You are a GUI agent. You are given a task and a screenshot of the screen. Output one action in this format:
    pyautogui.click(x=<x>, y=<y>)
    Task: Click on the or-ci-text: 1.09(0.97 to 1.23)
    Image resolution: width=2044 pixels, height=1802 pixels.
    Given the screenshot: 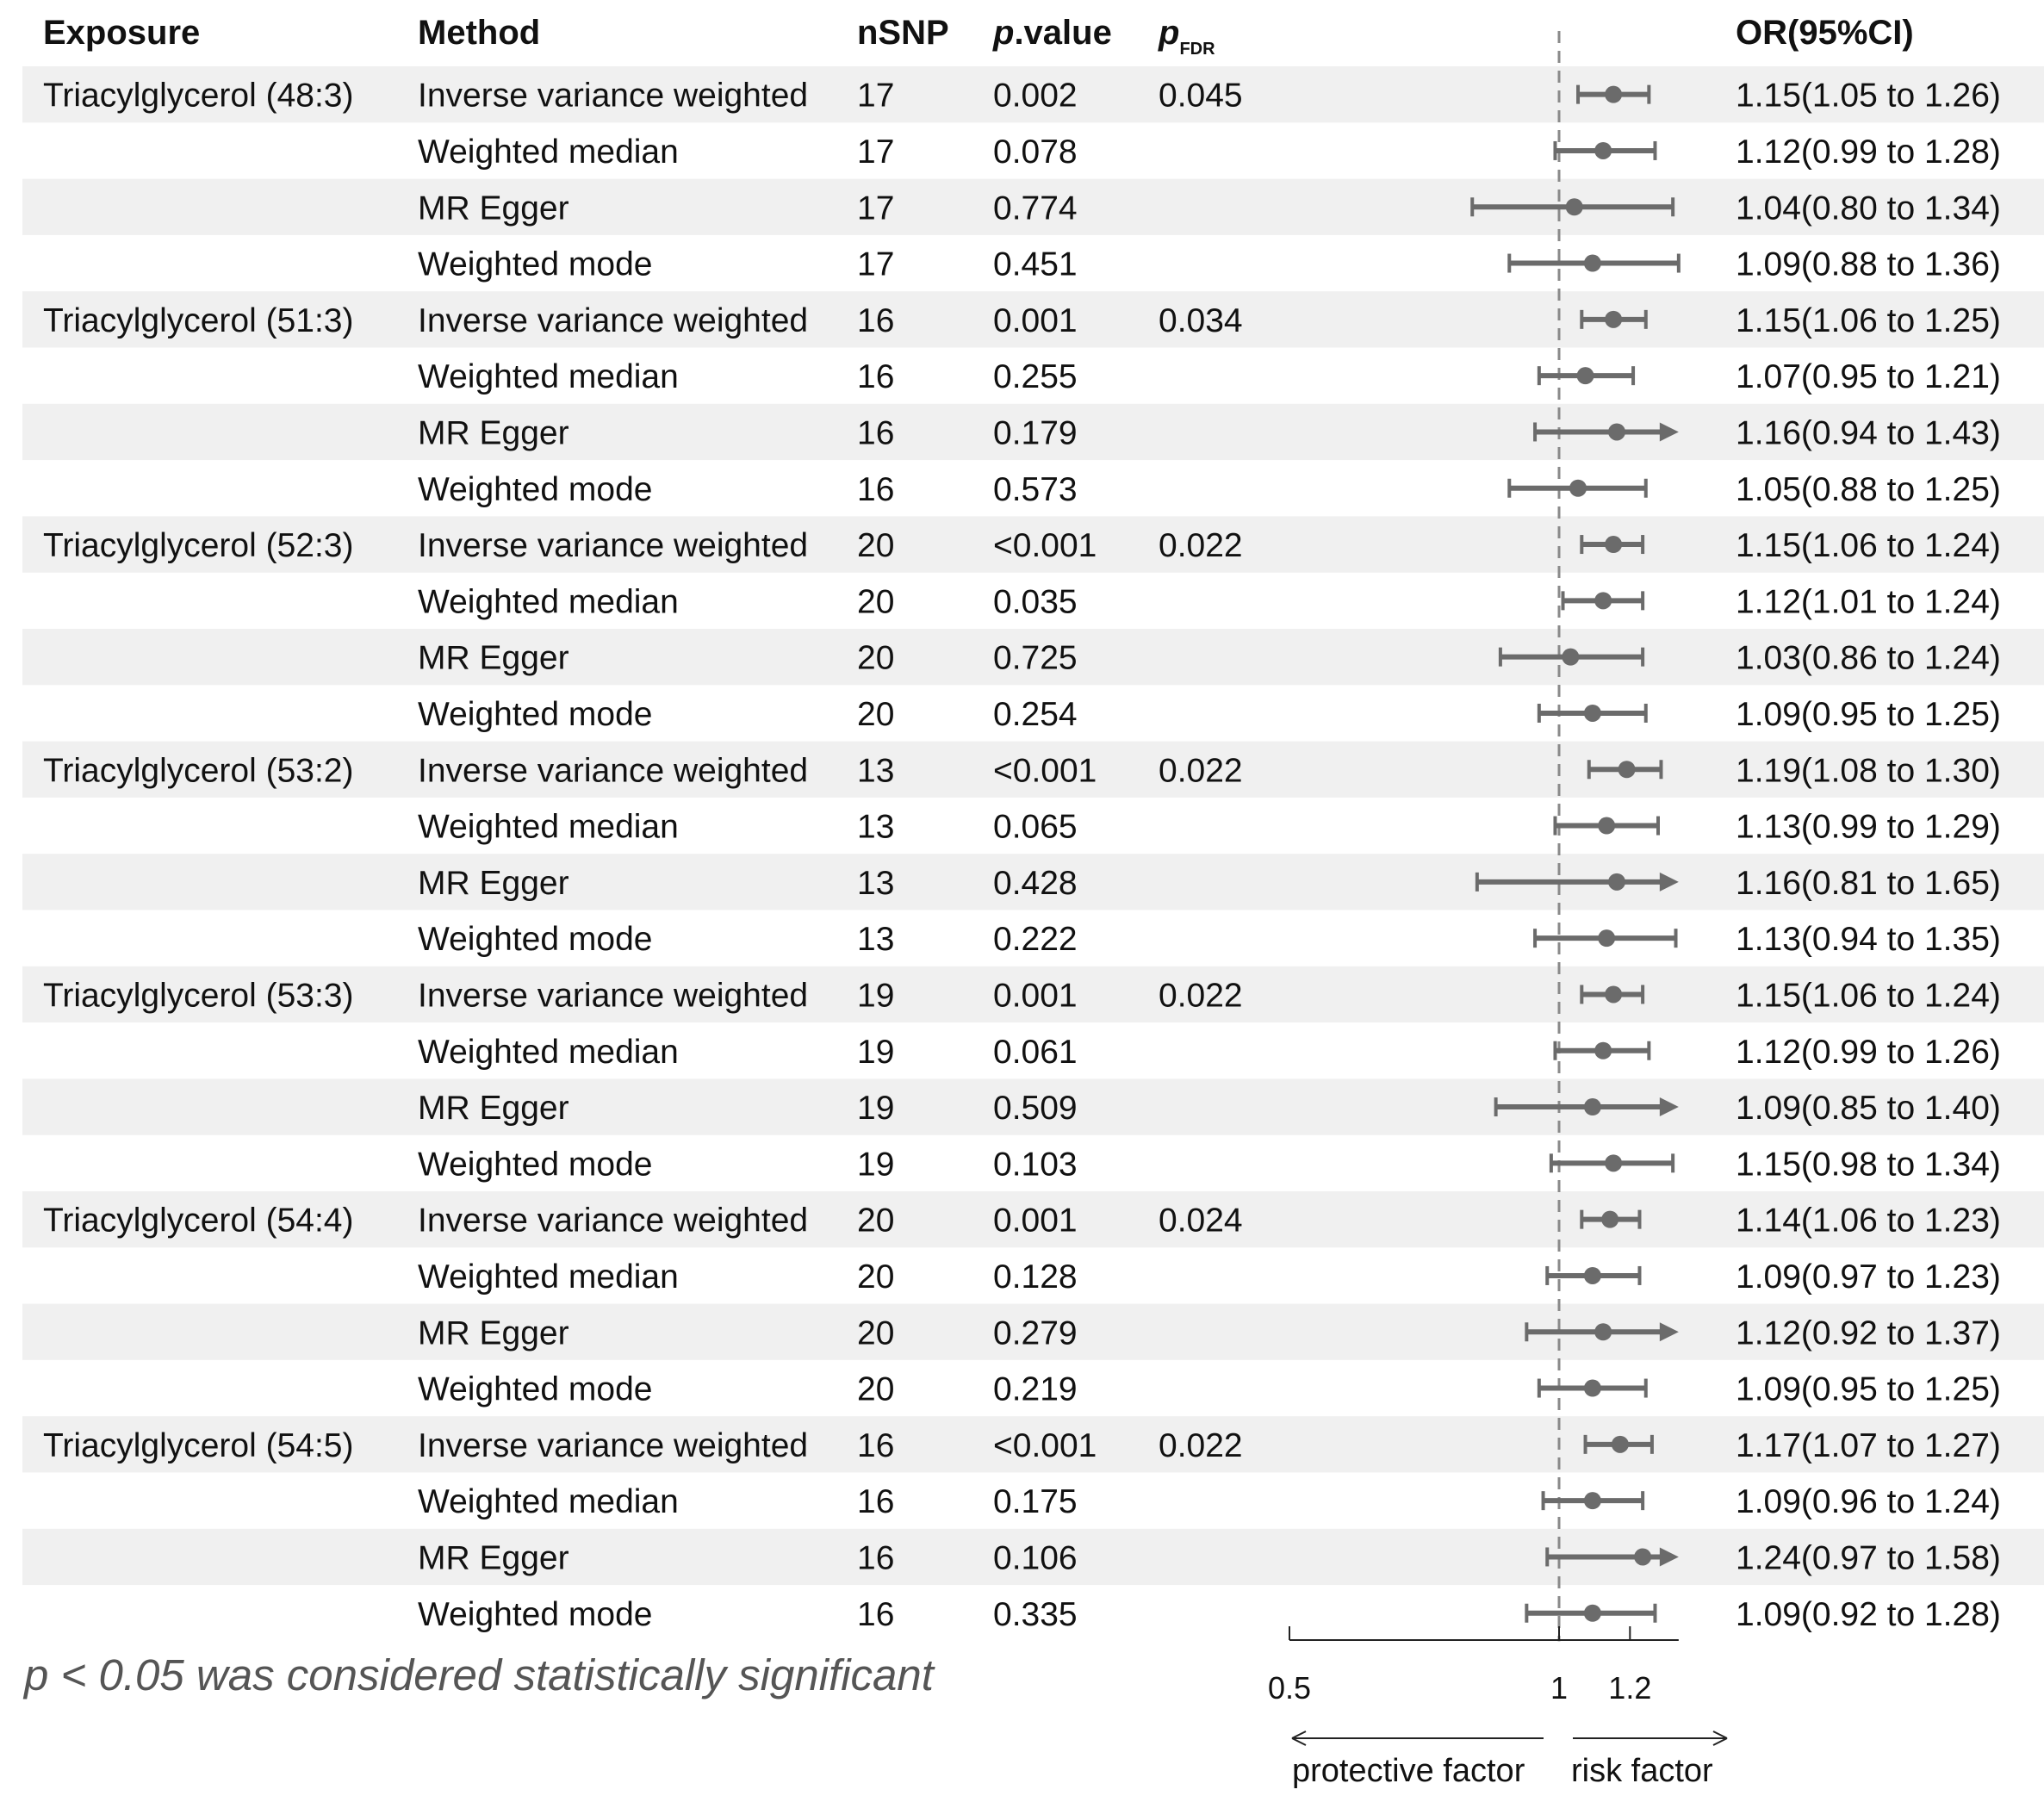 What is the action you would take?
    pyautogui.click(x=1868, y=1277)
    